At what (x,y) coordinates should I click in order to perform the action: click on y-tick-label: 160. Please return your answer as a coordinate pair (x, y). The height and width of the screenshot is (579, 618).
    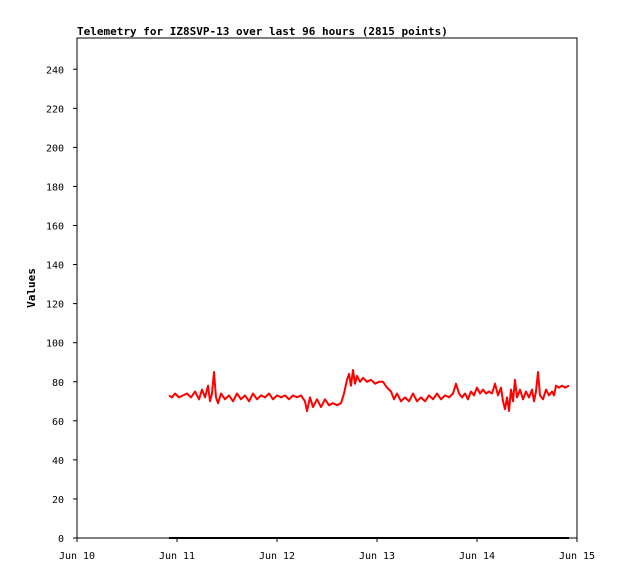
    Looking at the image, I should click on (55, 227).